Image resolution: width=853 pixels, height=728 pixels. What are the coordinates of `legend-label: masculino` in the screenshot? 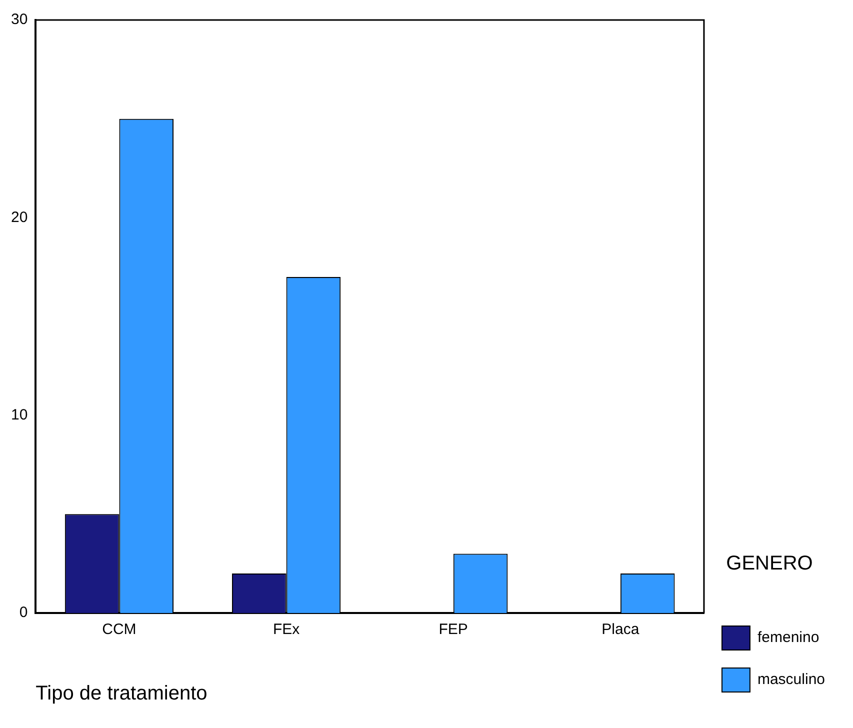 It's located at (791, 679).